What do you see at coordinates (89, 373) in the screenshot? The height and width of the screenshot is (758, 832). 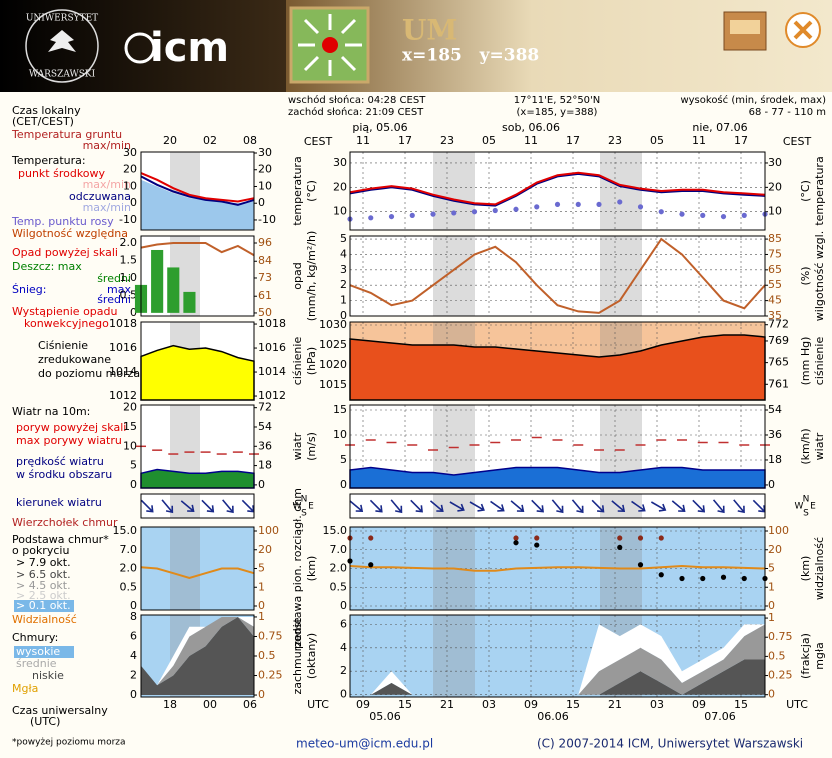 I see `legend-text: do poziomu morza` at bounding box center [89, 373].